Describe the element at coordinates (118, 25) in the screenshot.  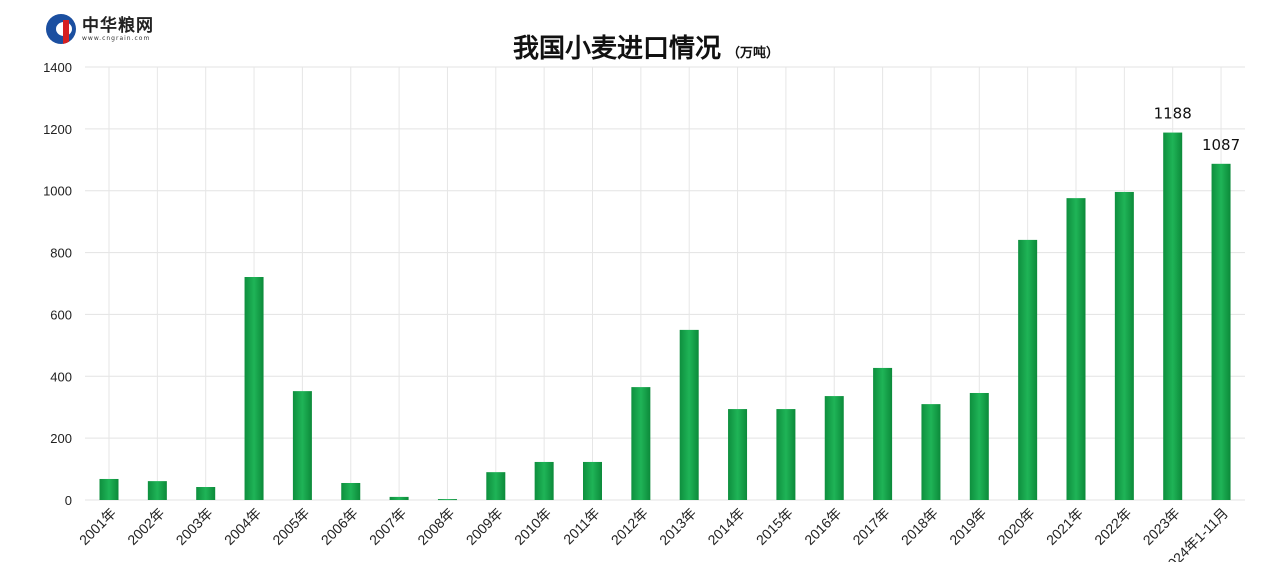
I see `logo-name: 中华粮网` at that location.